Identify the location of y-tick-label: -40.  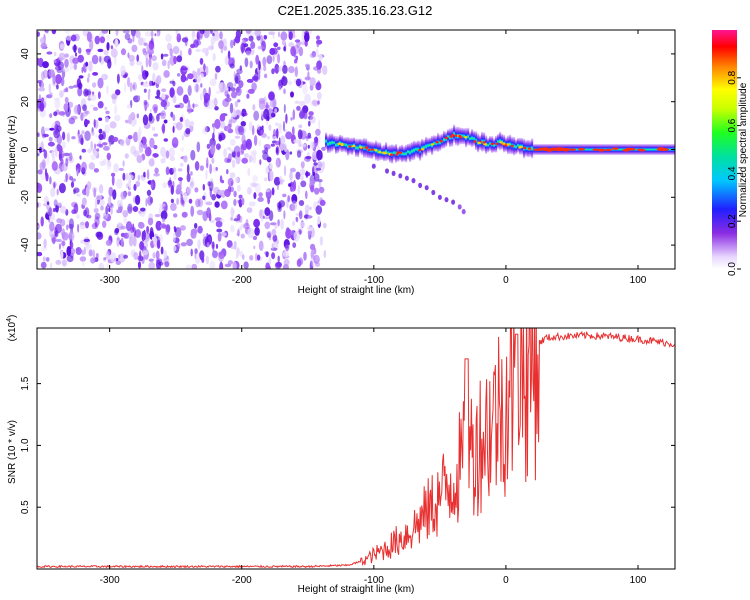
(25, 244).